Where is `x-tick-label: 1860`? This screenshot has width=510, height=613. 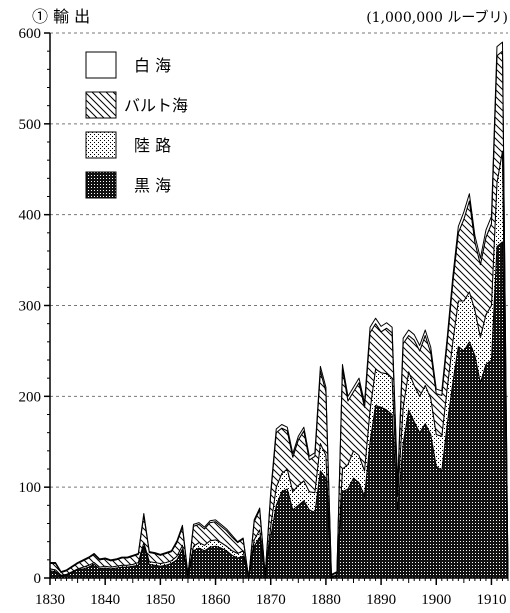 x-tick-label: 1860 is located at coordinates (216, 600).